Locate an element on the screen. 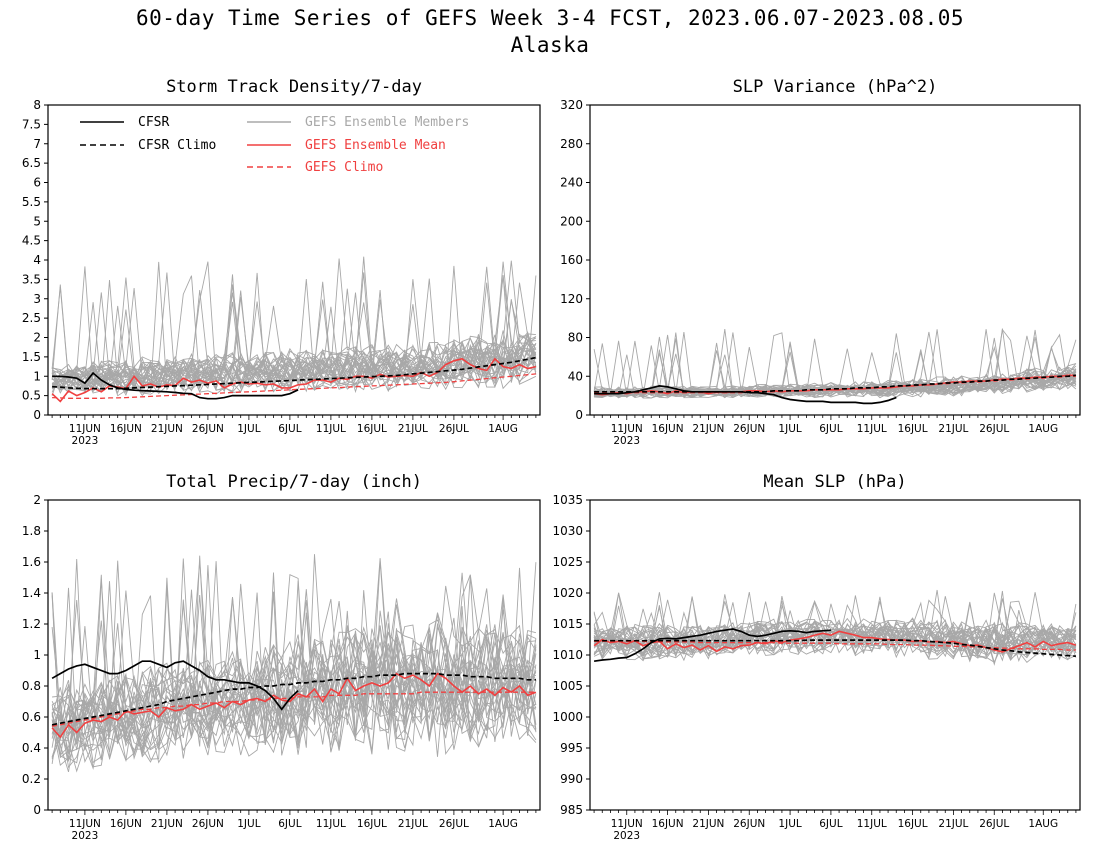 The image size is (1100, 850). y-tick-label: 280 is located at coordinates (571, 144).